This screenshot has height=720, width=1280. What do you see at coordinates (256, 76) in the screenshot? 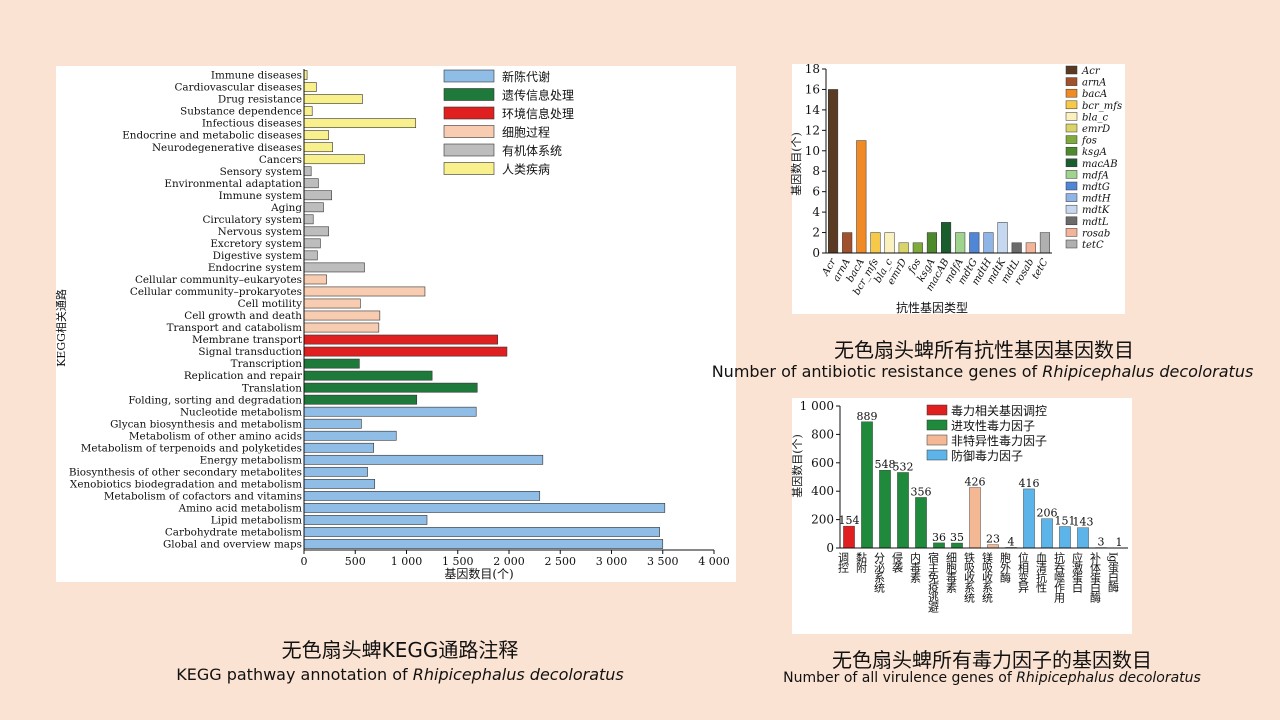
I see `kegg-category-label: Immune diseases` at bounding box center [256, 76].